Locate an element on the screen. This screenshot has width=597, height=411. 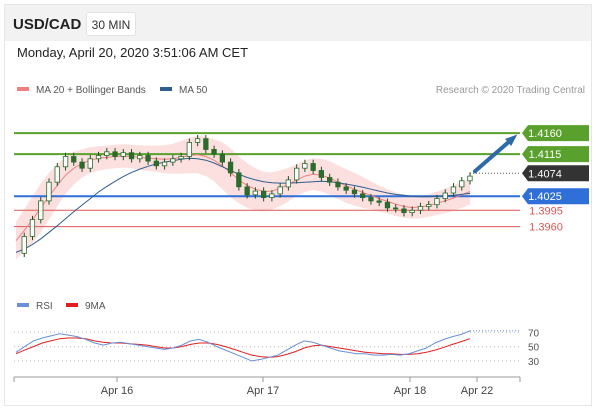
level-tag-1-4074: 1.4074 is located at coordinates (555, 173).